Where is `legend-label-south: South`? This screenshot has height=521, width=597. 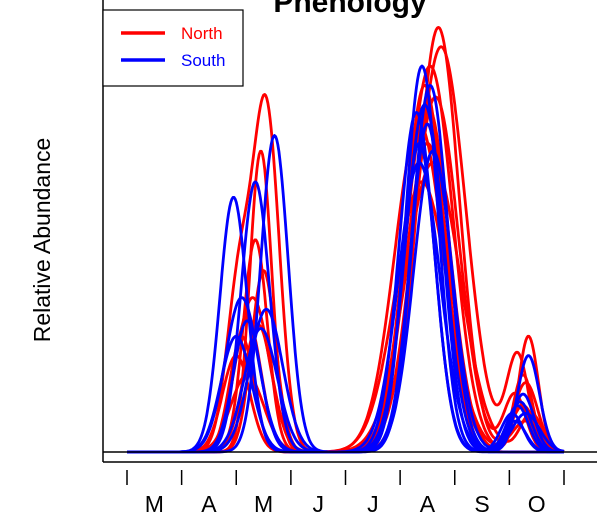 legend-label-south: South is located at coordinates (203, 60).